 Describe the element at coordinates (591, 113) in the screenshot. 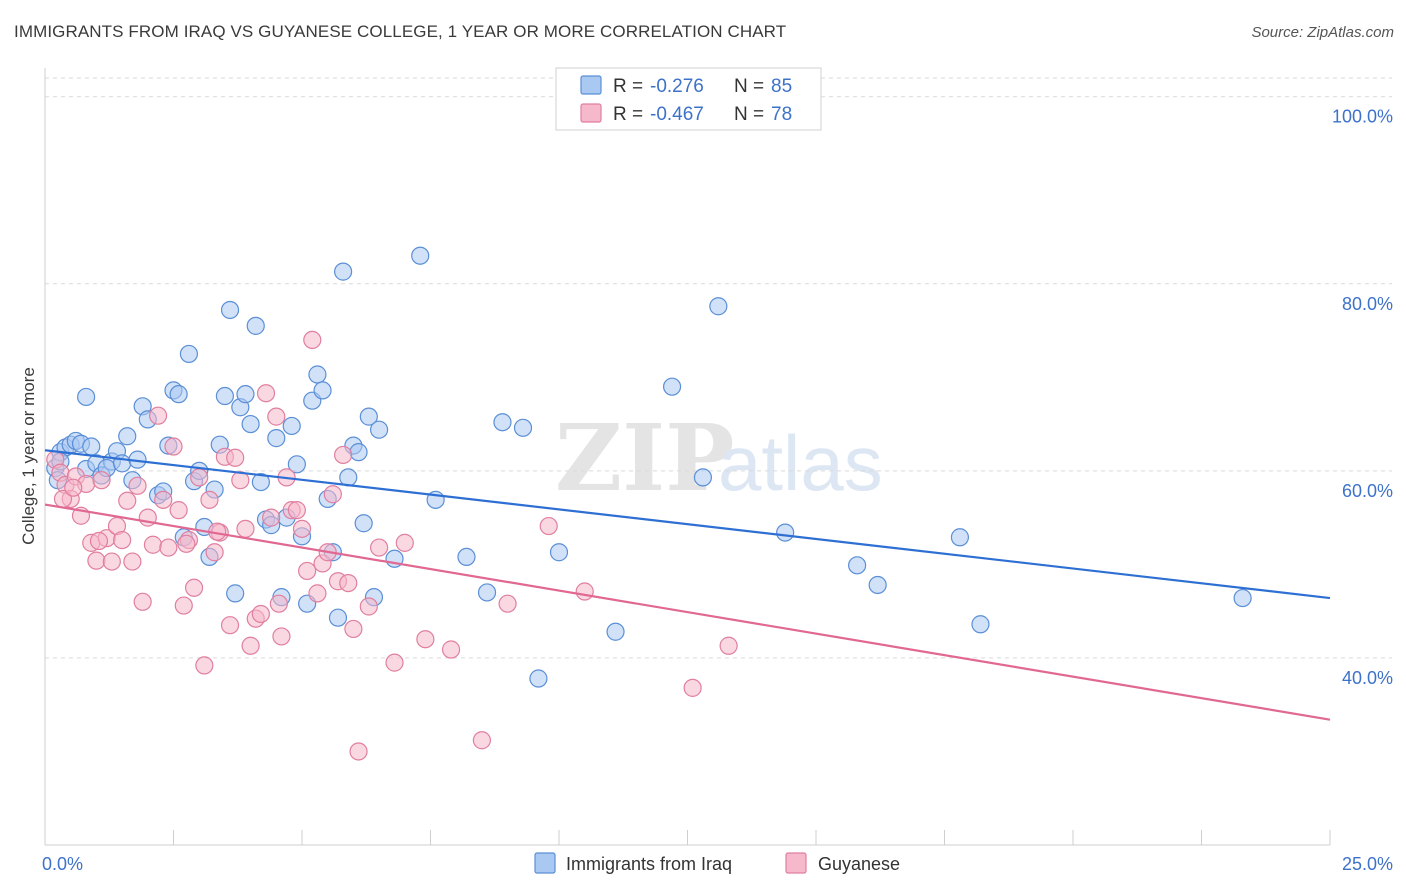

I see `legend-swatch-guyanese` at that location.